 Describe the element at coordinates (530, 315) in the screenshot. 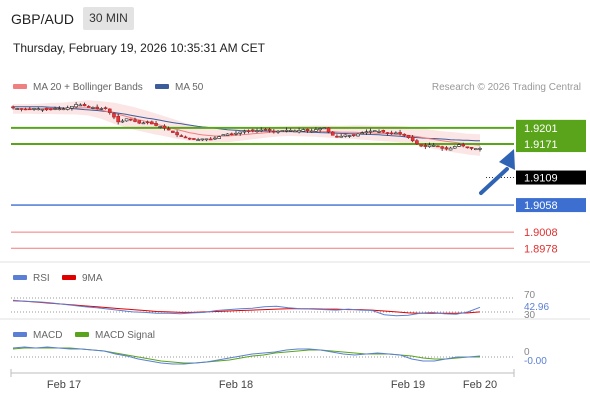

I see `rsi-tick-30: 30` at that location.